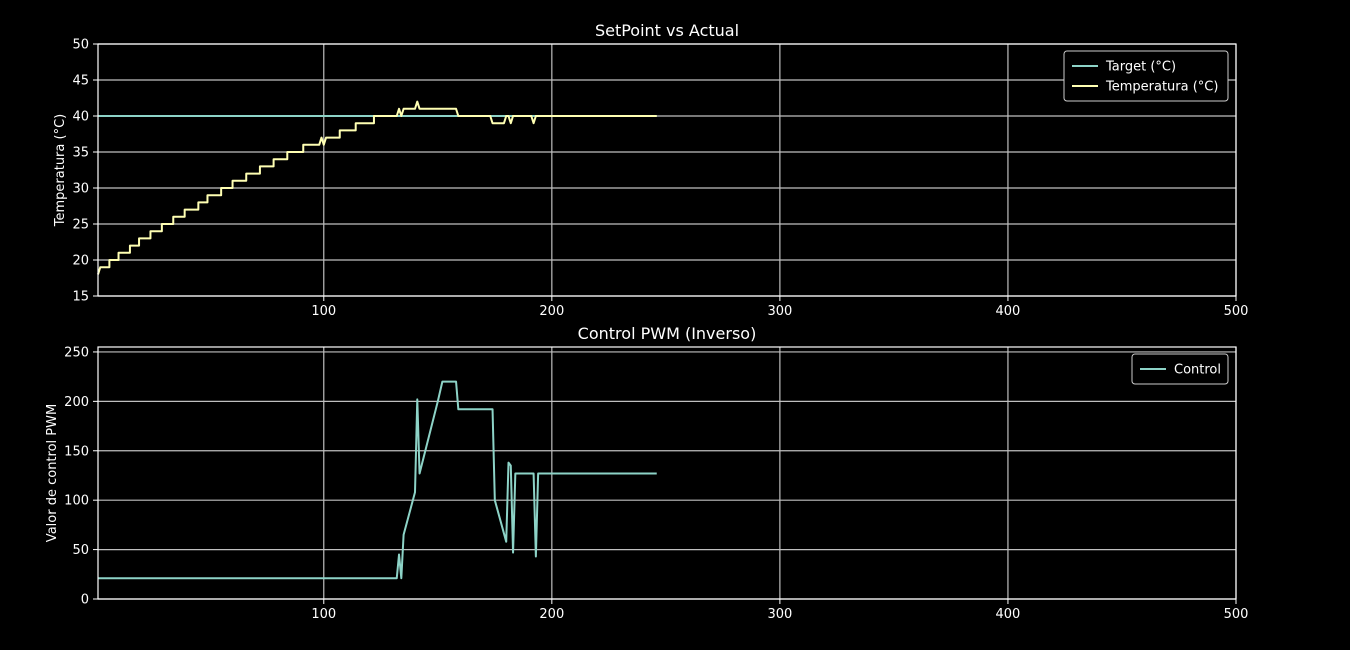 This screenshot has width=1350, height=650. I want to click on setpoint-y-tick-label: 25, so click(80, 225).